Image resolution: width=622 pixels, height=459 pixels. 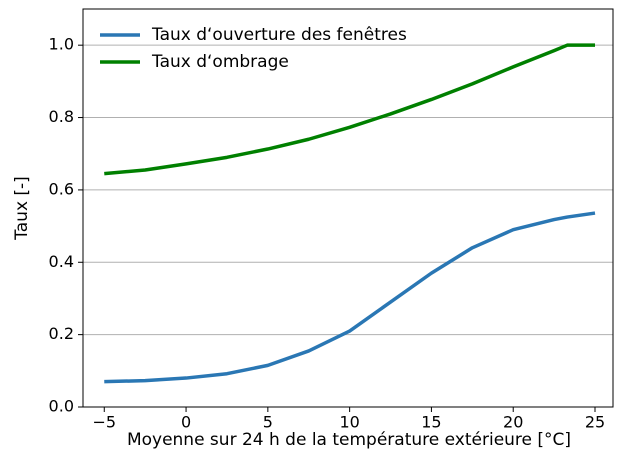 What do you see at coordinates (61, 406) in the screenshot?
I see `y-tick-label: 0.0` at bounding box center [61, 406].